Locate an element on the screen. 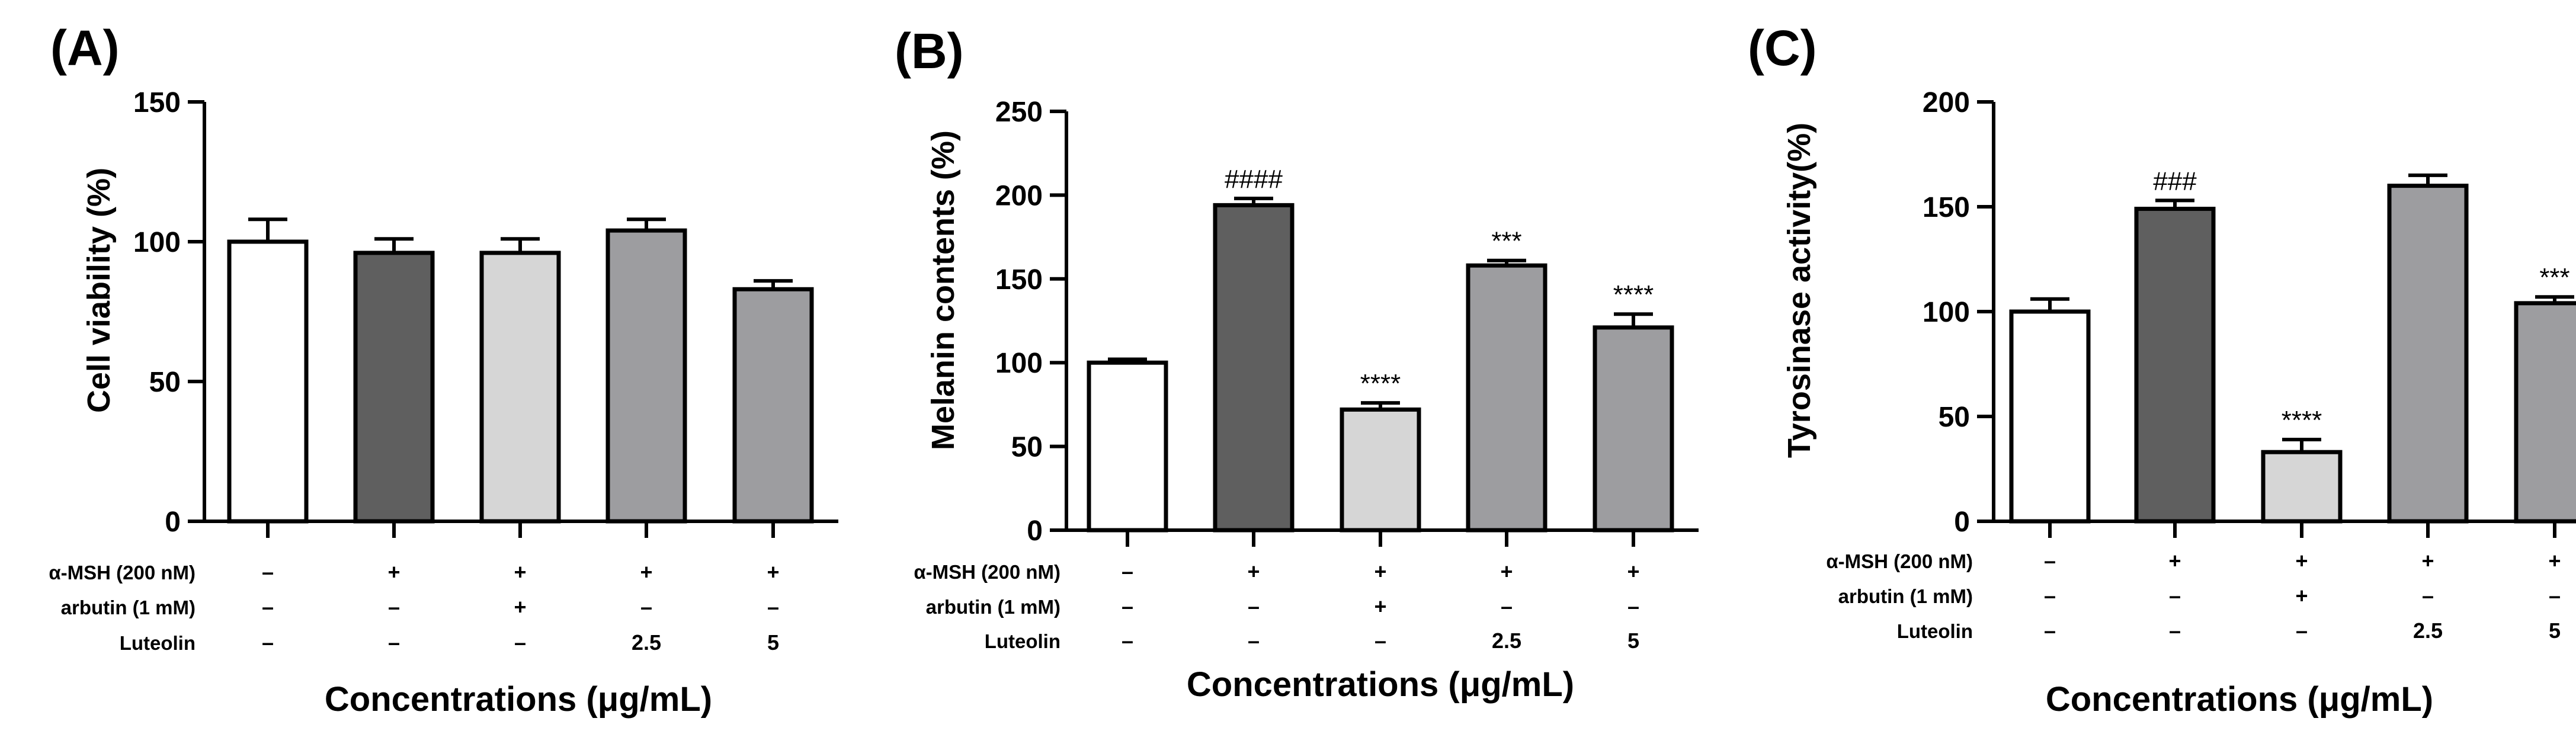 Image resolution: width=2576 pixels, height=747 pixels. panel-label: (A) is located at coordinates (85, 48).